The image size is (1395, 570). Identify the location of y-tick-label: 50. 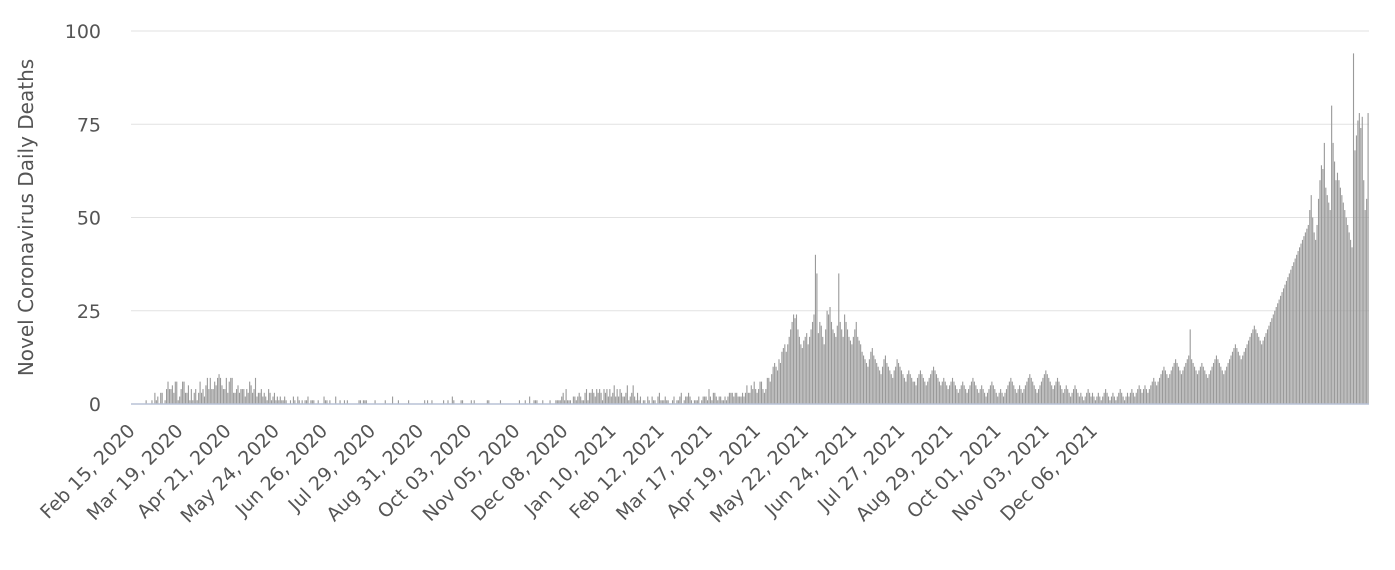
(89, 219).